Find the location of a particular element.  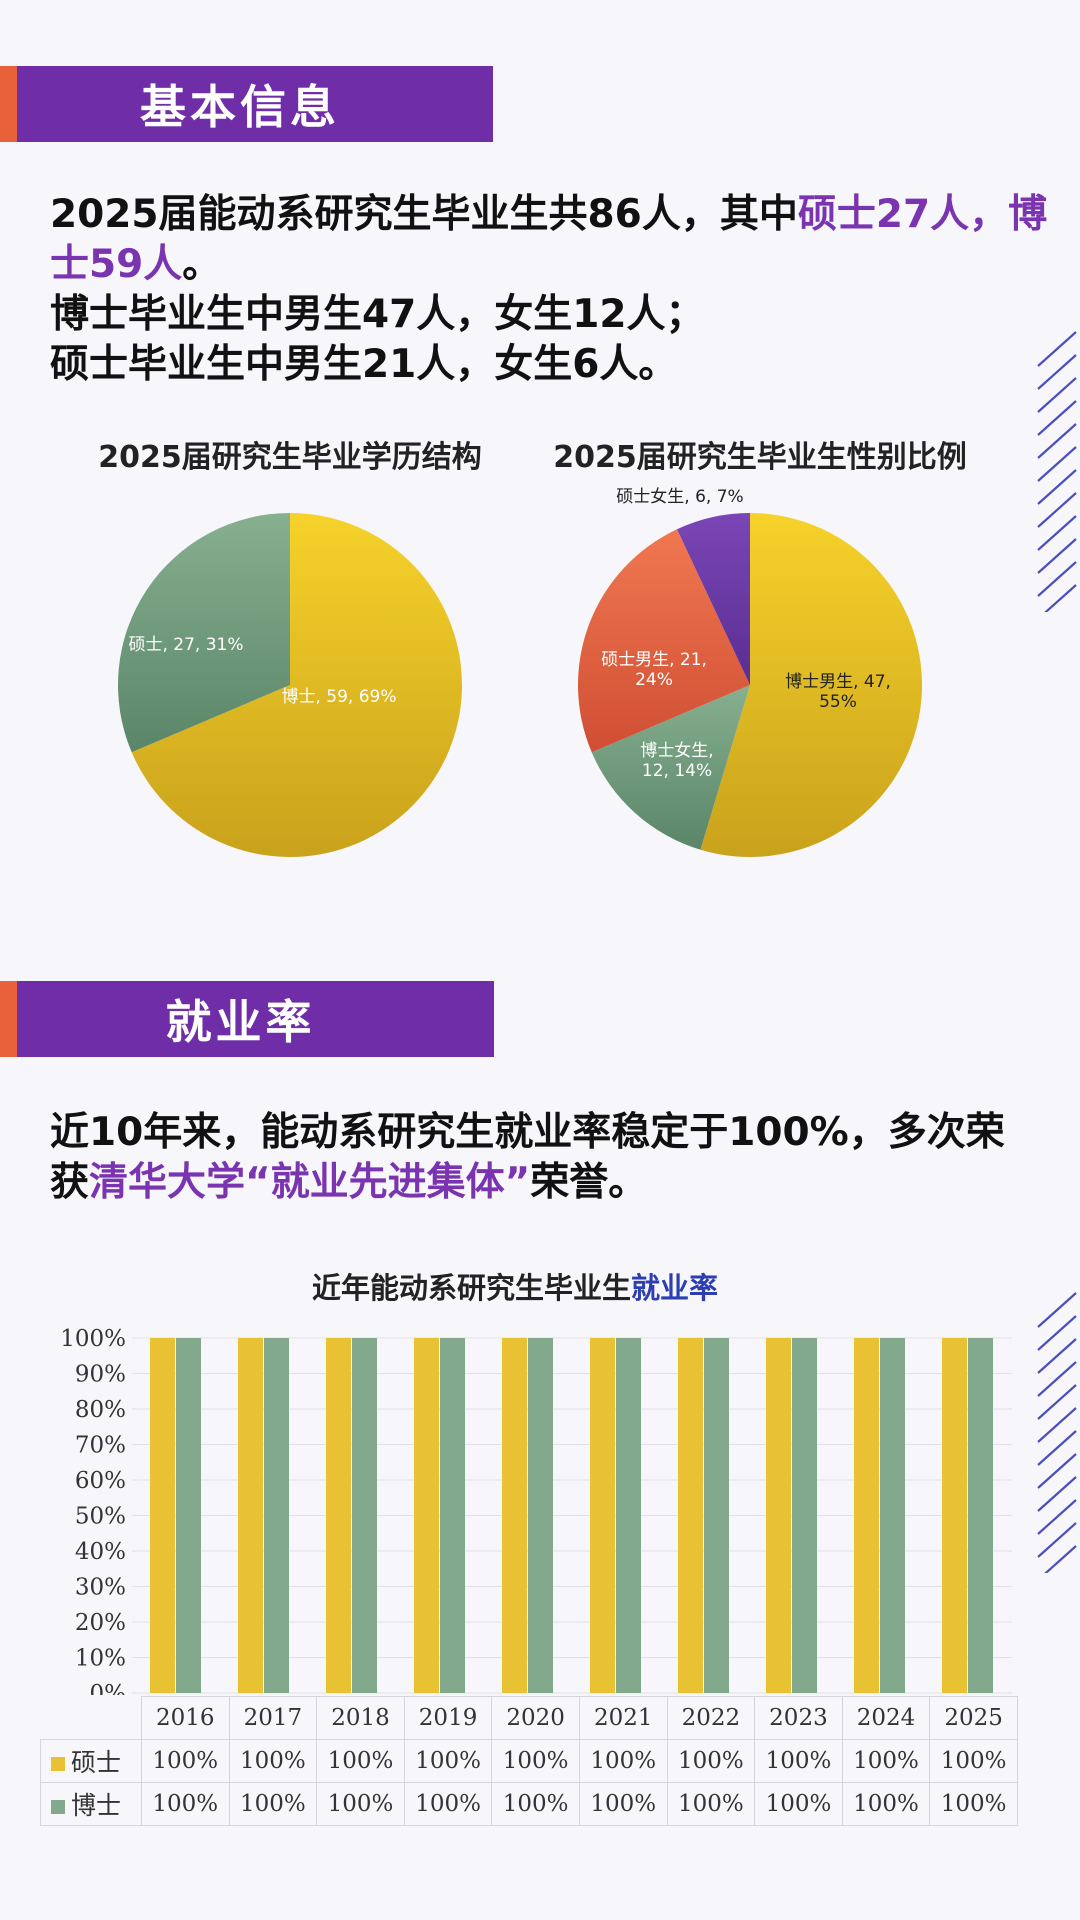

y-tick-label: 80% is located at coordinates (100, 1410).